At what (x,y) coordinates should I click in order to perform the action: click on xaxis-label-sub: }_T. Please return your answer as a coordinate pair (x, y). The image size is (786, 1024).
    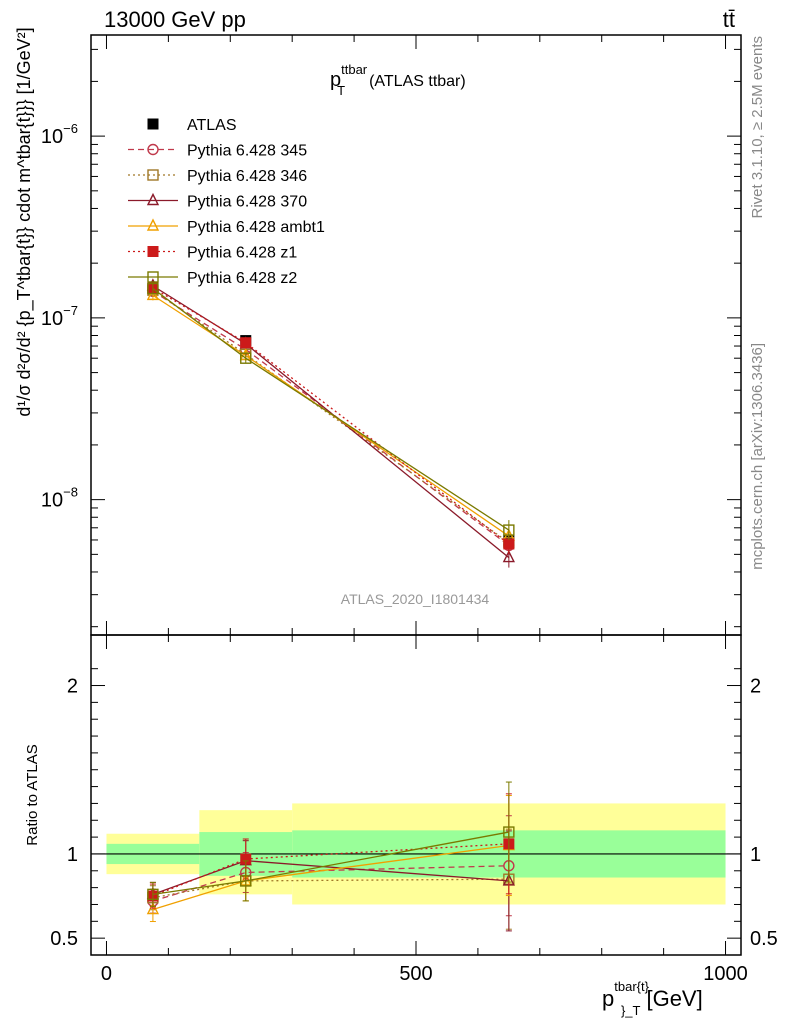
    Looking at the image, I should click on (631, 1010).